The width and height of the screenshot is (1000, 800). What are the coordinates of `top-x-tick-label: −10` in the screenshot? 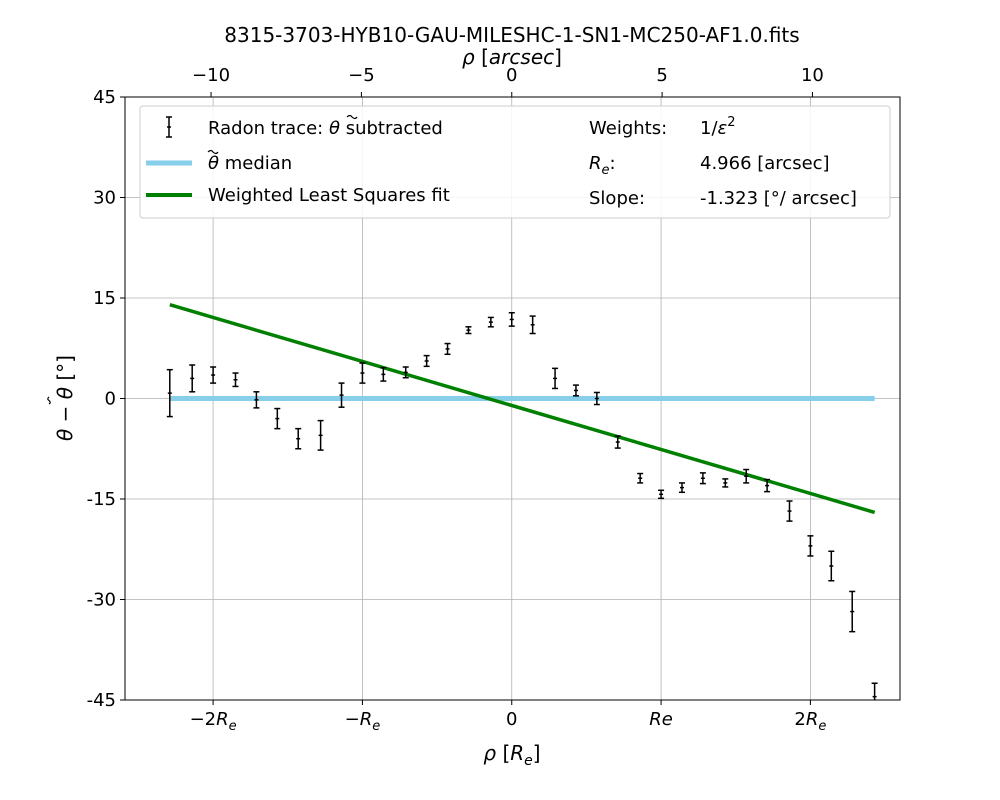 It's located at (211, 75).